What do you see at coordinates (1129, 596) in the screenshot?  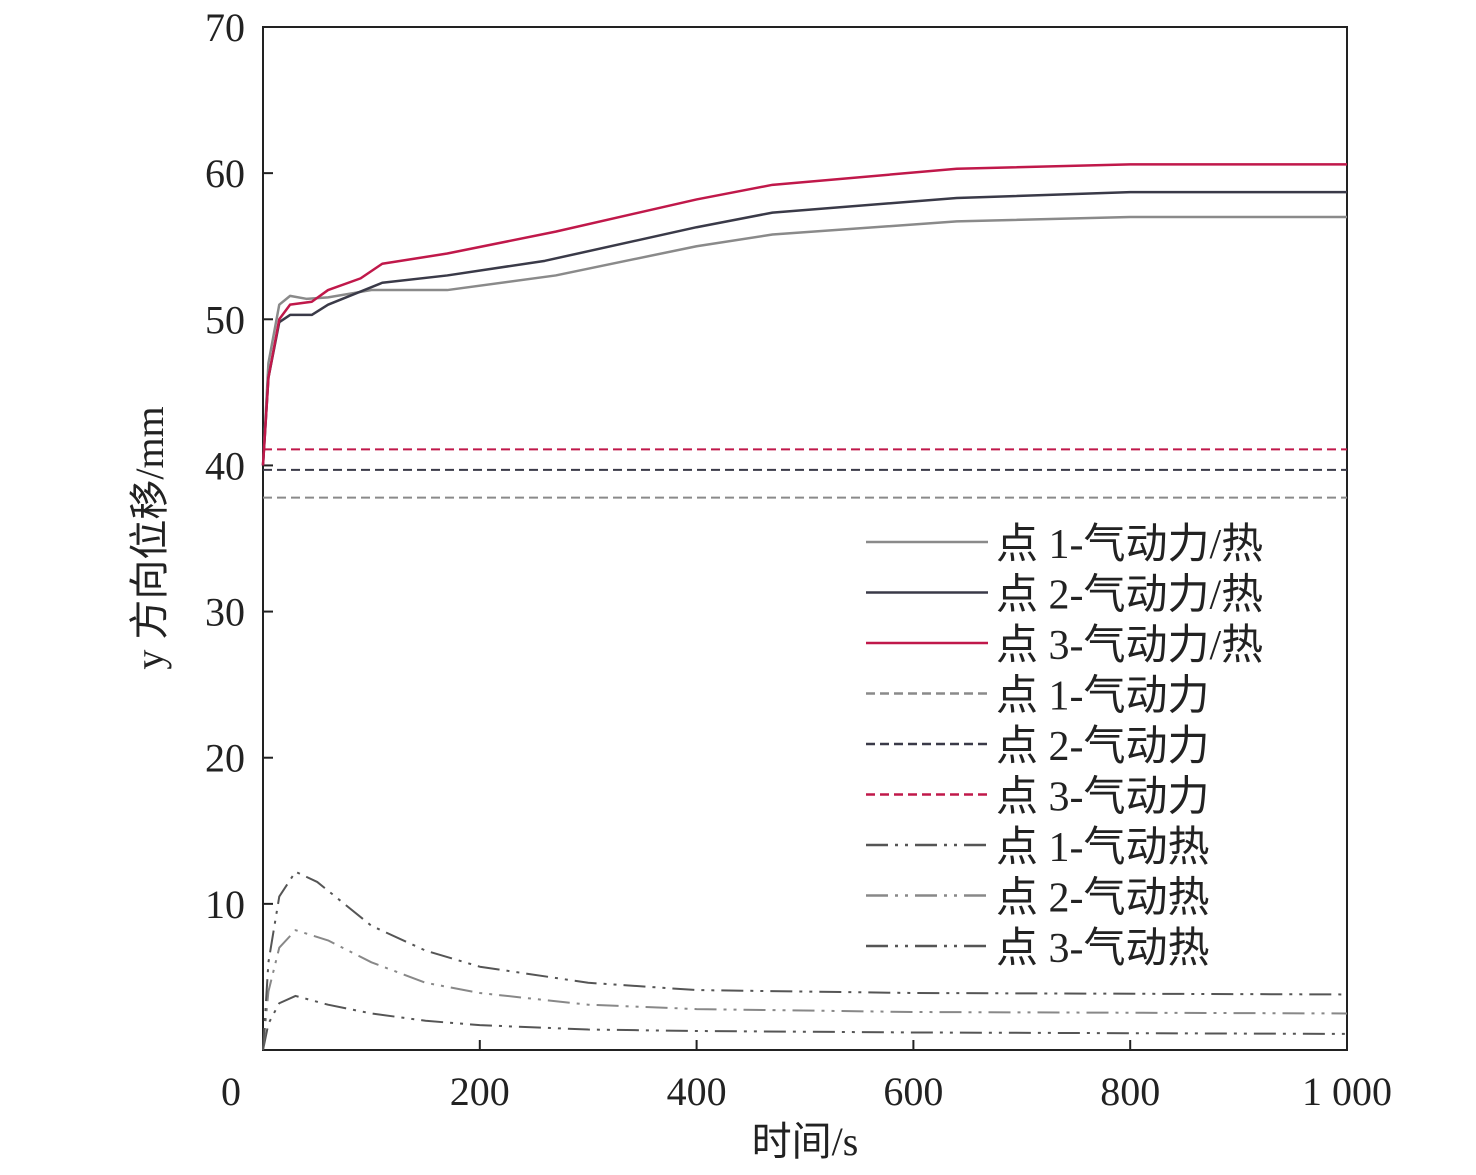 I see `legend-label: 点 2-气动力/热` at bounding box center [1129, 596].